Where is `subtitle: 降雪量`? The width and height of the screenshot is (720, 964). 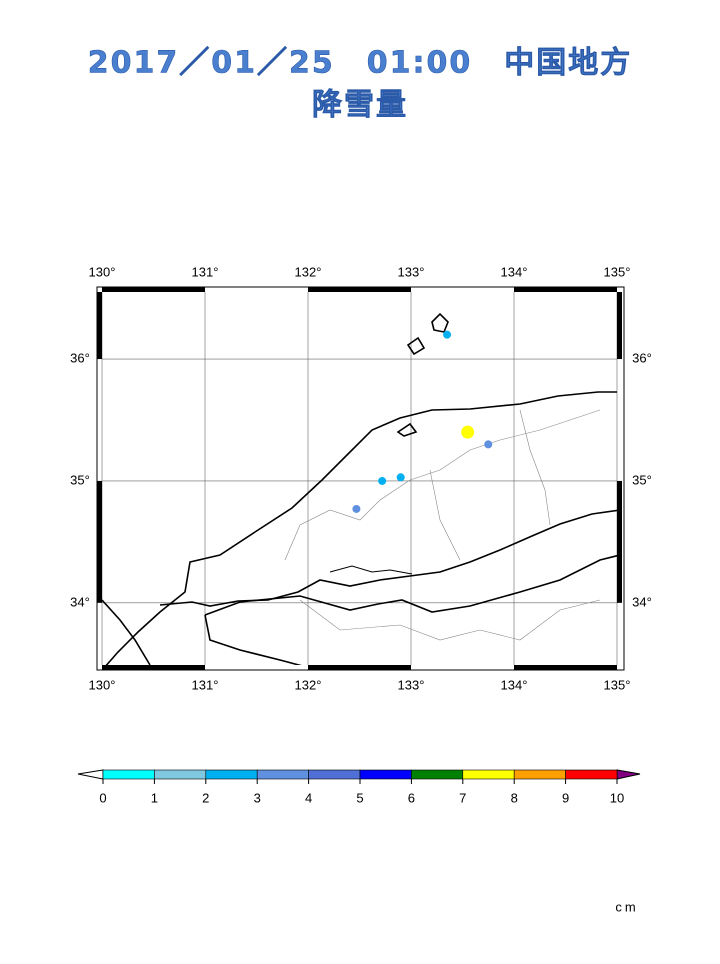
subtitle: 降雪量 is located at coordinates (360, 105).